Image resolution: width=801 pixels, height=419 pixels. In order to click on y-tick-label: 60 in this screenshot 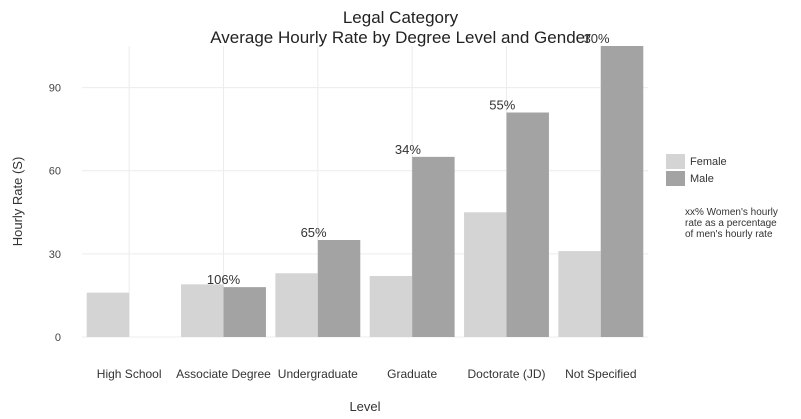, I will do `click(55, 172)`.